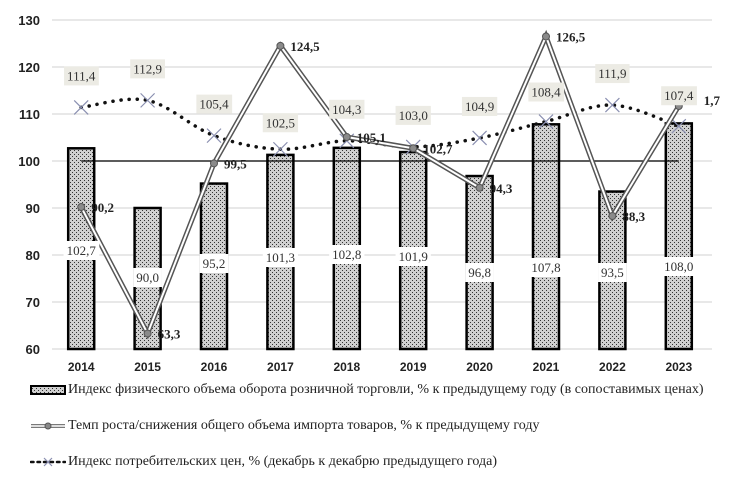 This screenshot has width=730, height=477. I want to click on x-tick-label: 2021, so click(546, 367).